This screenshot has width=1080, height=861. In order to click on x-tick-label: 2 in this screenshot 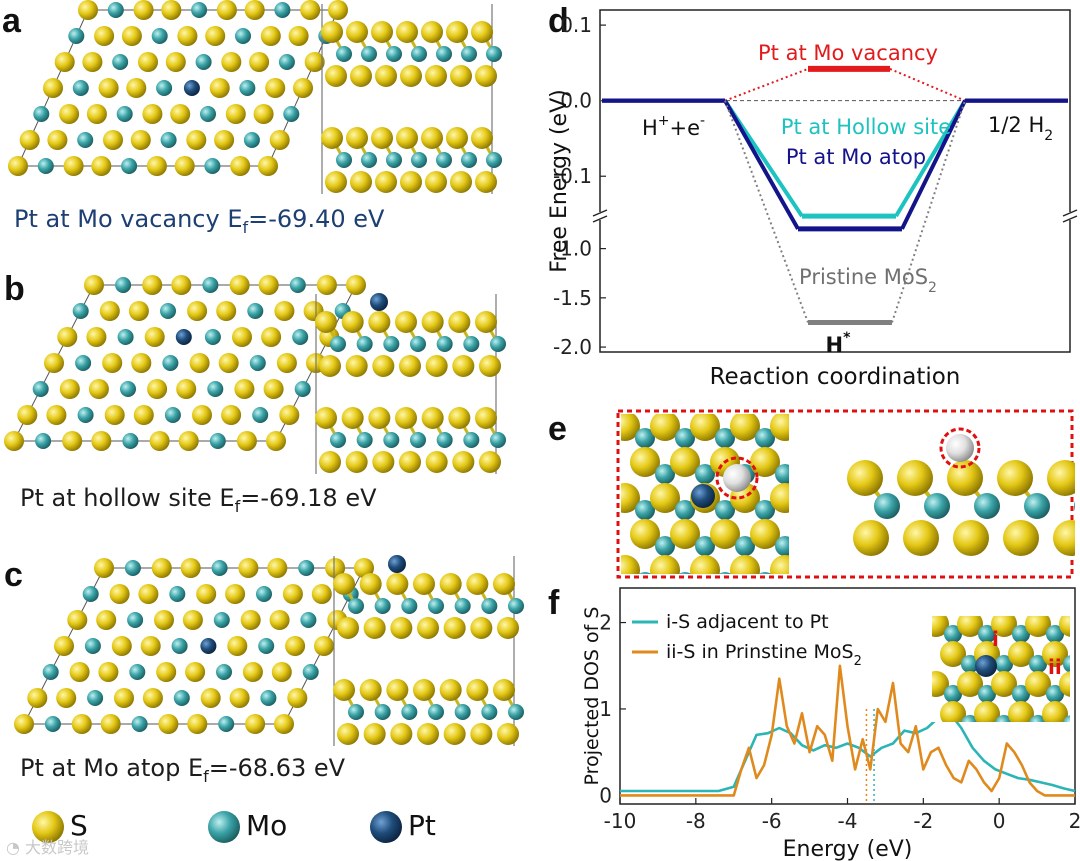, I will do `click(1074, 821)`.